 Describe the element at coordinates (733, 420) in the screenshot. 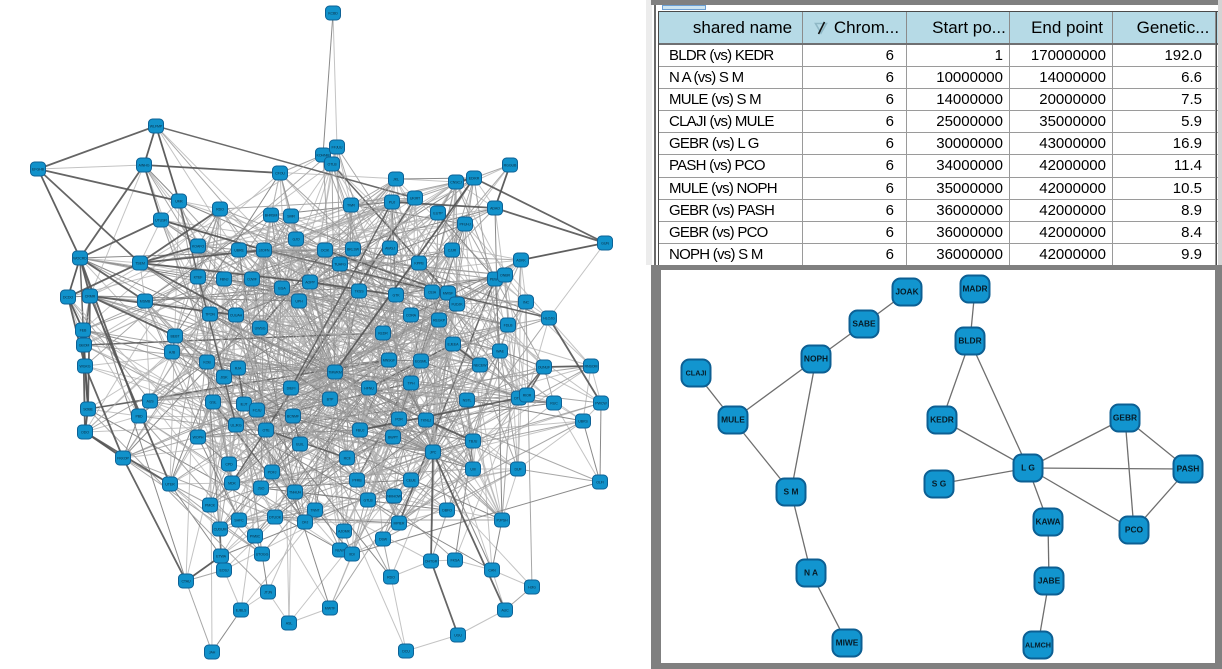

I see `svg-text: MULE` at that location.